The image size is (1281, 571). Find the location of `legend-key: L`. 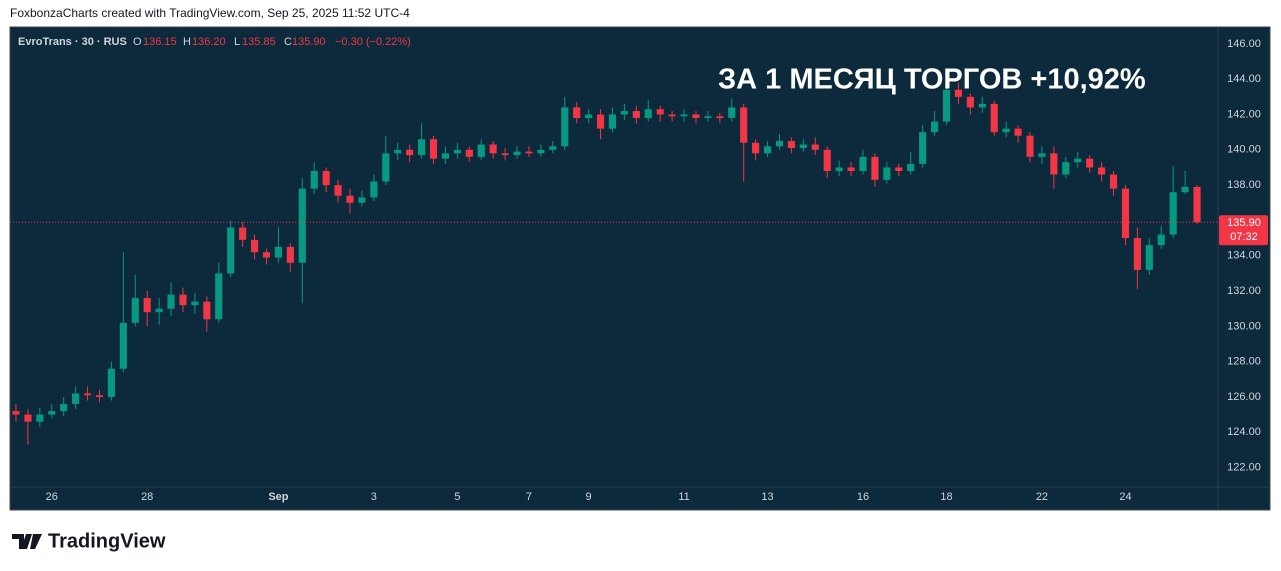

legend-key: L is located at coordinates (237, 42).